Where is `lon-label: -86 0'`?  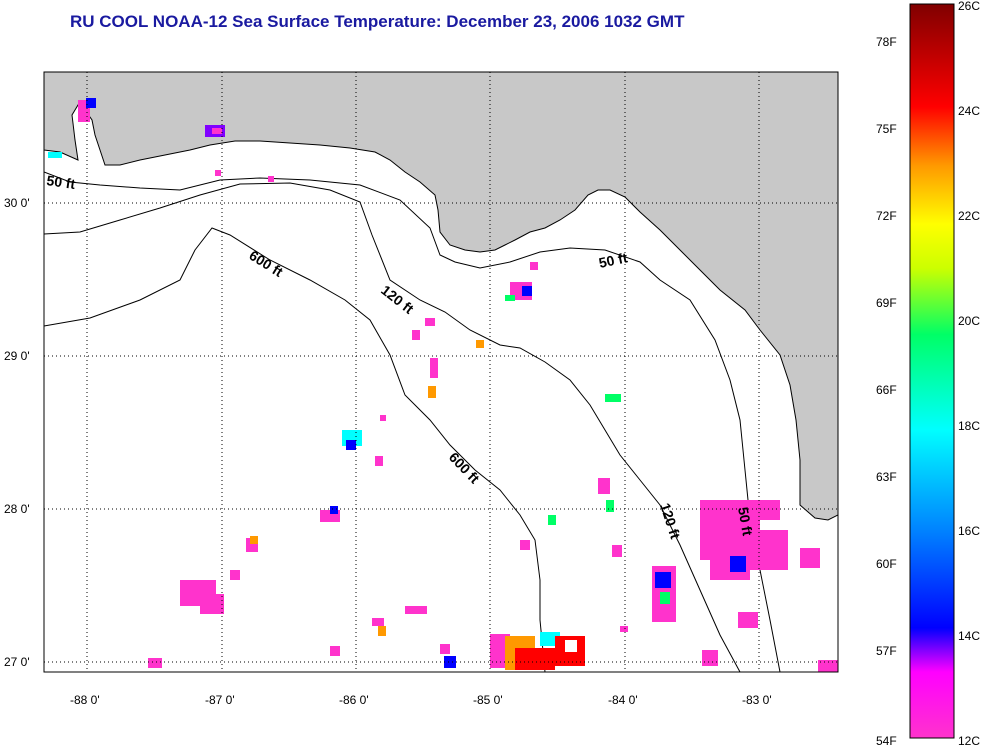 lon-label: -86 0' is located at coordinates (354, 700).